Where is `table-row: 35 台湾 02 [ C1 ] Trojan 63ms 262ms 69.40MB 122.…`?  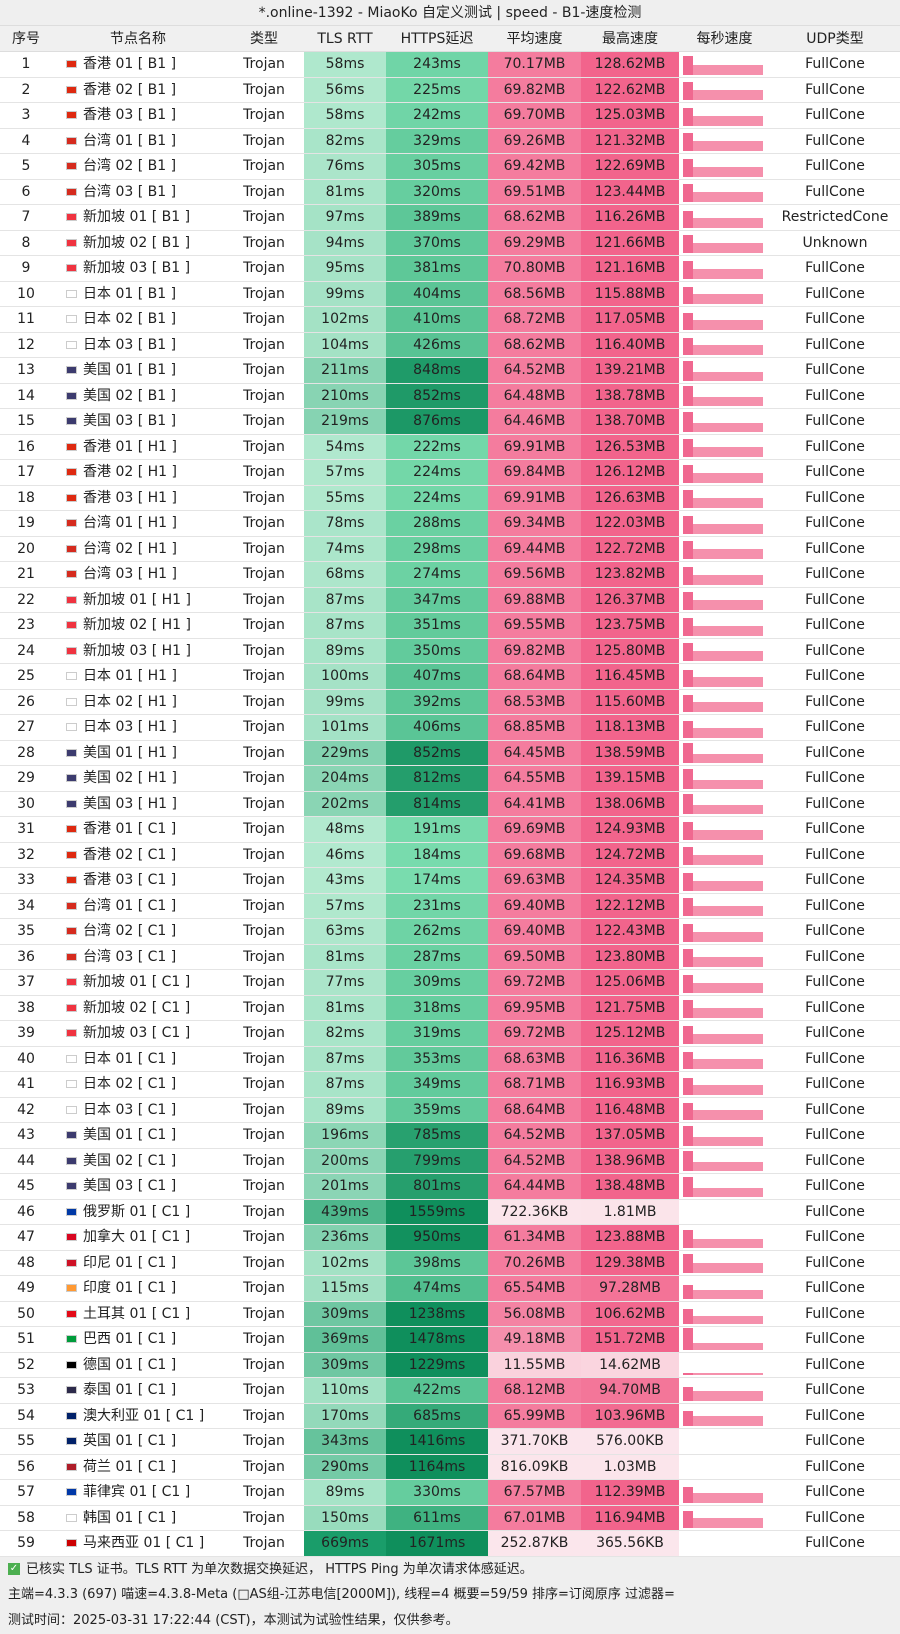
table-row: 35 台湾 02 [ C1 ] Trojan 63ms 262ms 69.40MB 122.… is located at coordinates (450, 932).